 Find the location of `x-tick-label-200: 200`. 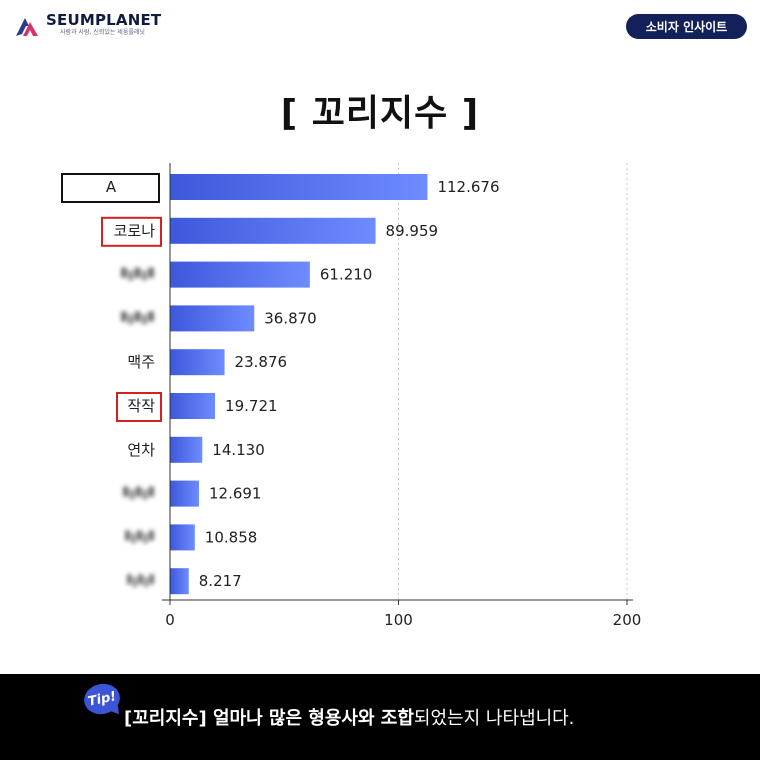

x-tick-label-200: 200 is located at coordinates (627, 620).